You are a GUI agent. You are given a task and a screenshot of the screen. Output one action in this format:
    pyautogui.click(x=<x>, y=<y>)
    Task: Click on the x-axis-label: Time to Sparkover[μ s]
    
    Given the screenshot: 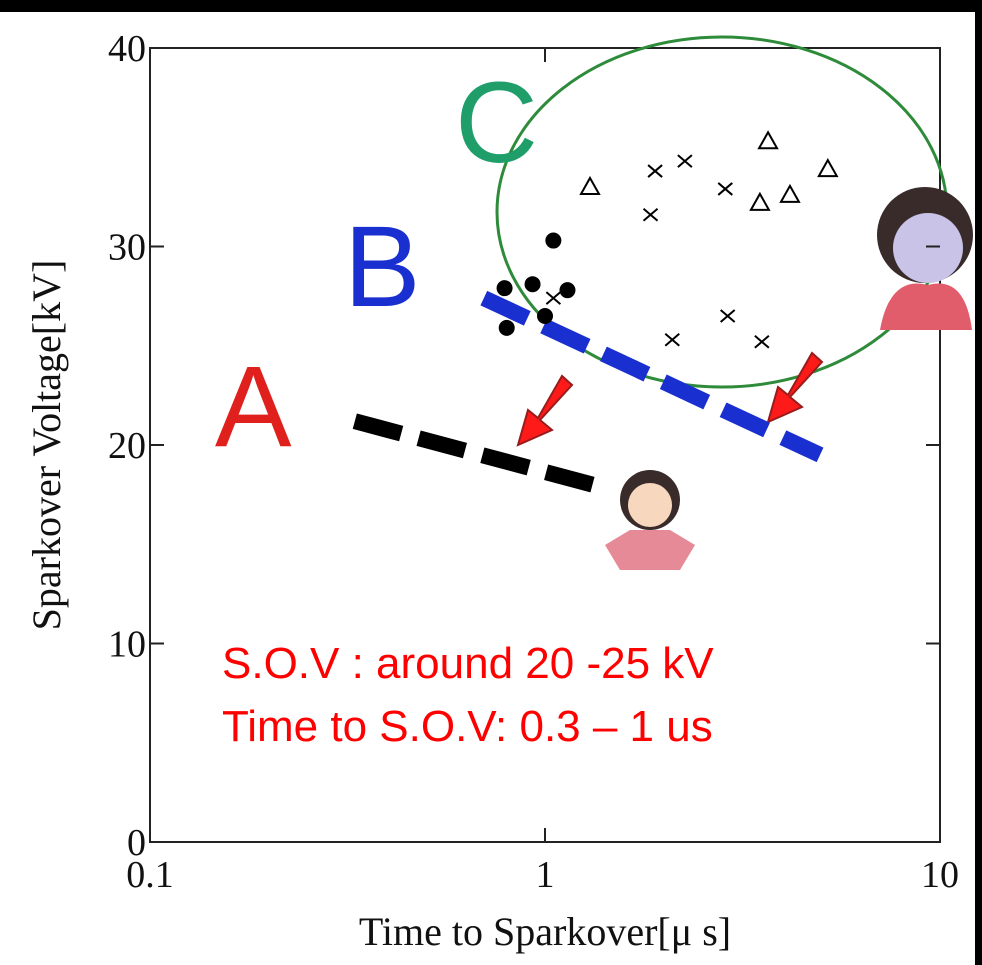 What is the action you would take?
    pyautogui.click(x=545, y=931)
    